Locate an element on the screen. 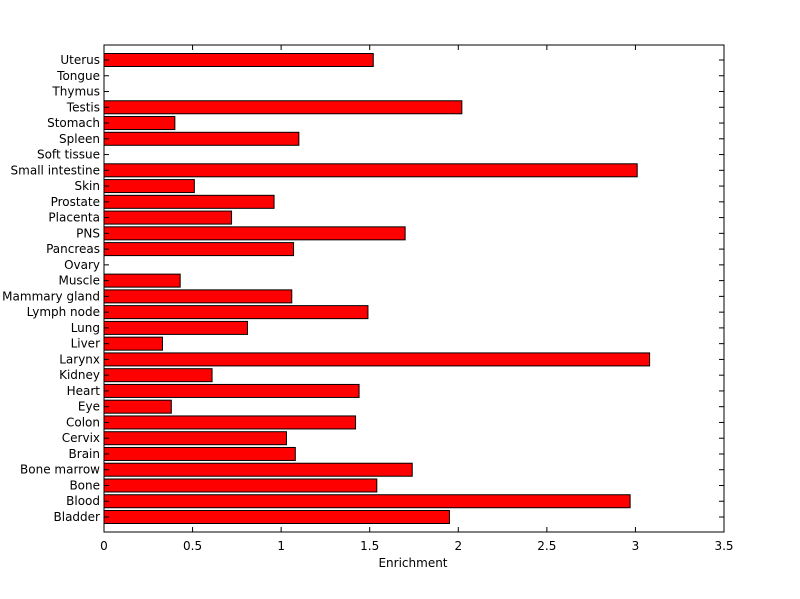 The image size is (800, 599). bar-blood is located at coordinates (367, 501).